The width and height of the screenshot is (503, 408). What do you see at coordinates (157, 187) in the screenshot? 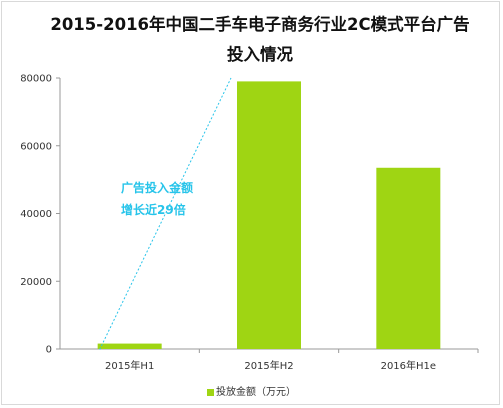
I see `annotation-label: 广告投入金额` at bounding box center [157, 187].